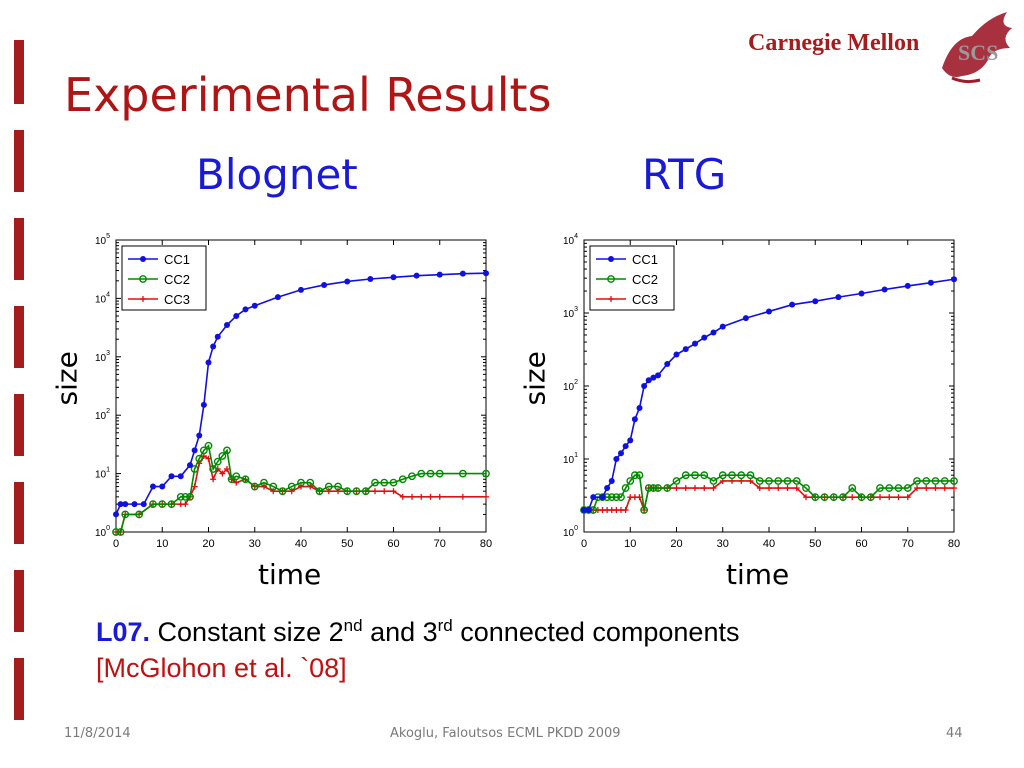  What do you see at coordinates (645, 279) in the screenshot?
I see `legend-label: CC2` at bounding box center [645, 279].